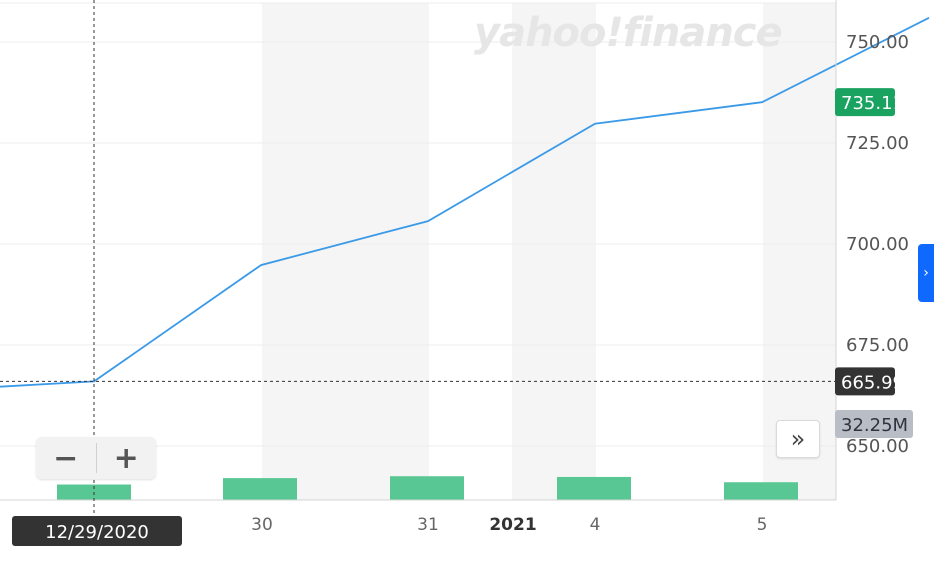 The height and width of the screenshot is (566, 934). What do you see at coordinates (877, 42) in the screenshot?
I see `y-tick-label-0: 750.00` at bounding box center [877, 42].